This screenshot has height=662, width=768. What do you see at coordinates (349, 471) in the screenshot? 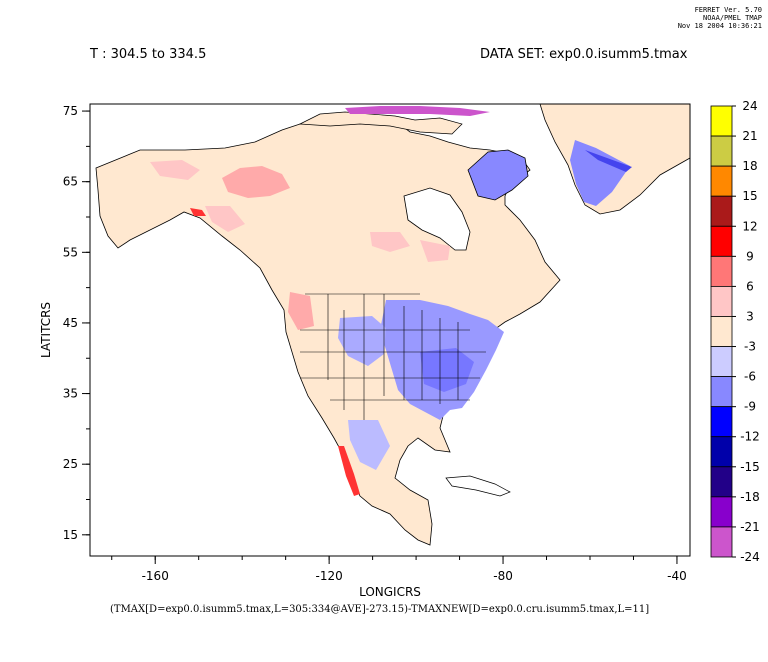
I see `mexico-west-coast-red` at bounding box center [349, 471].